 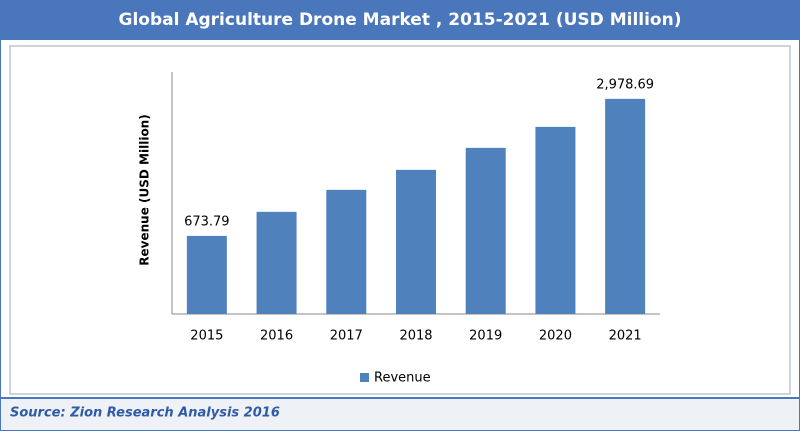 I want to click on value-label: 673.79, so click(x=207, y=221).